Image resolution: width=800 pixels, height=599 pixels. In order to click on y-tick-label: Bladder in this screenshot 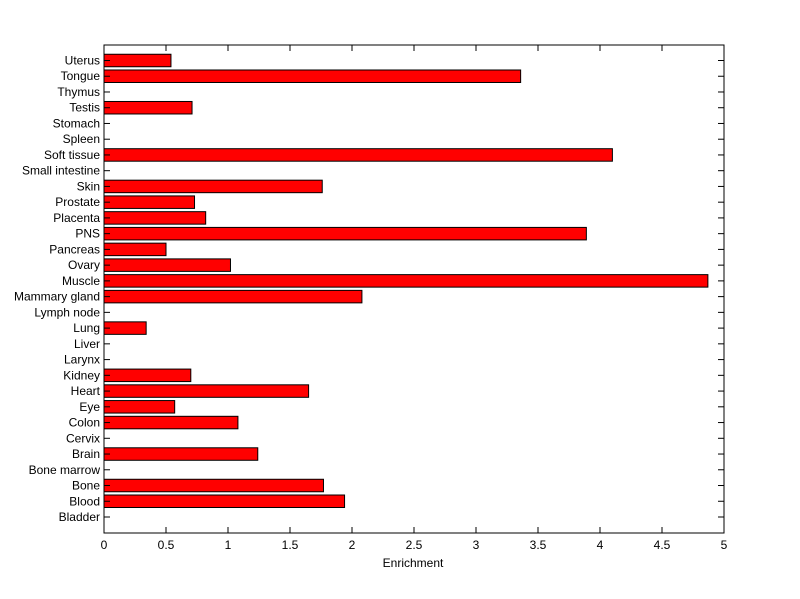, I will do `click(79, 517)`.